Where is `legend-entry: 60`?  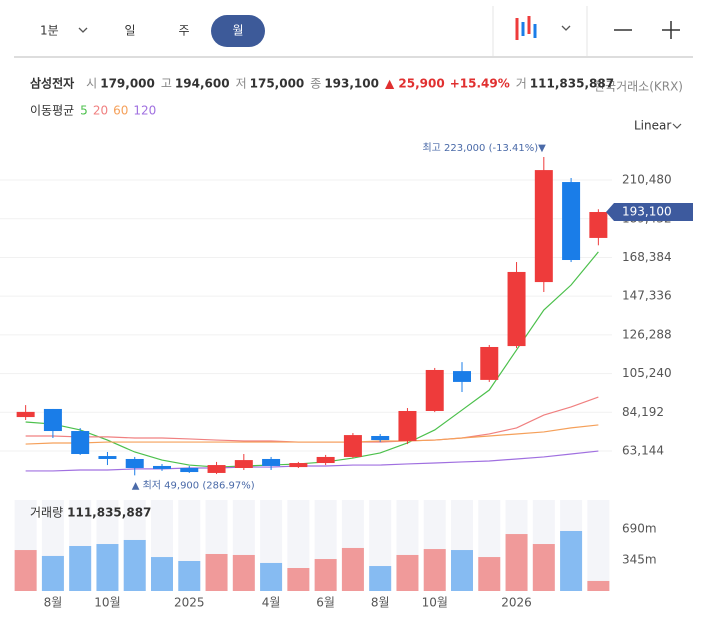 legend-entry: 60 is located at coordinates (120, 111).